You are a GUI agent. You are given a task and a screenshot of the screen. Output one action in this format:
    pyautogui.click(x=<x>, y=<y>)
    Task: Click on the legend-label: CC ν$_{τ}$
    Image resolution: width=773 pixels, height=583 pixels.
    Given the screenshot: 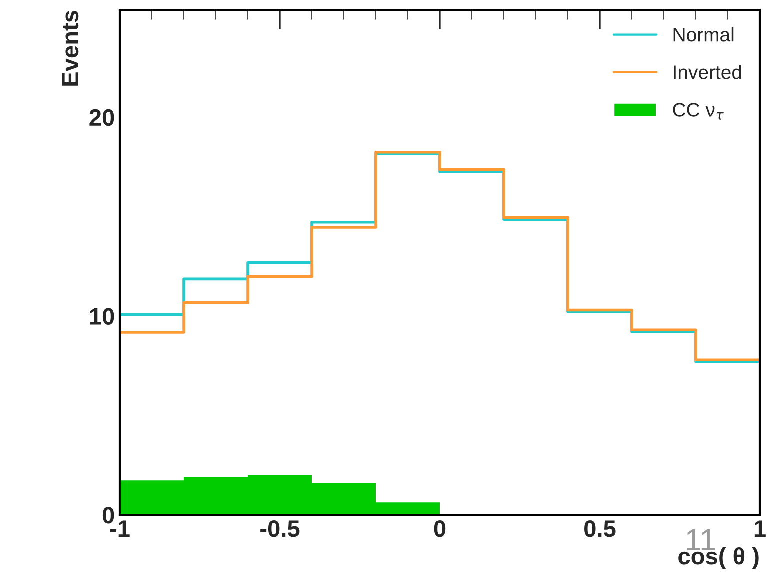 What is the action you would take?
    pyautogui.click(x=698, y=111)
    